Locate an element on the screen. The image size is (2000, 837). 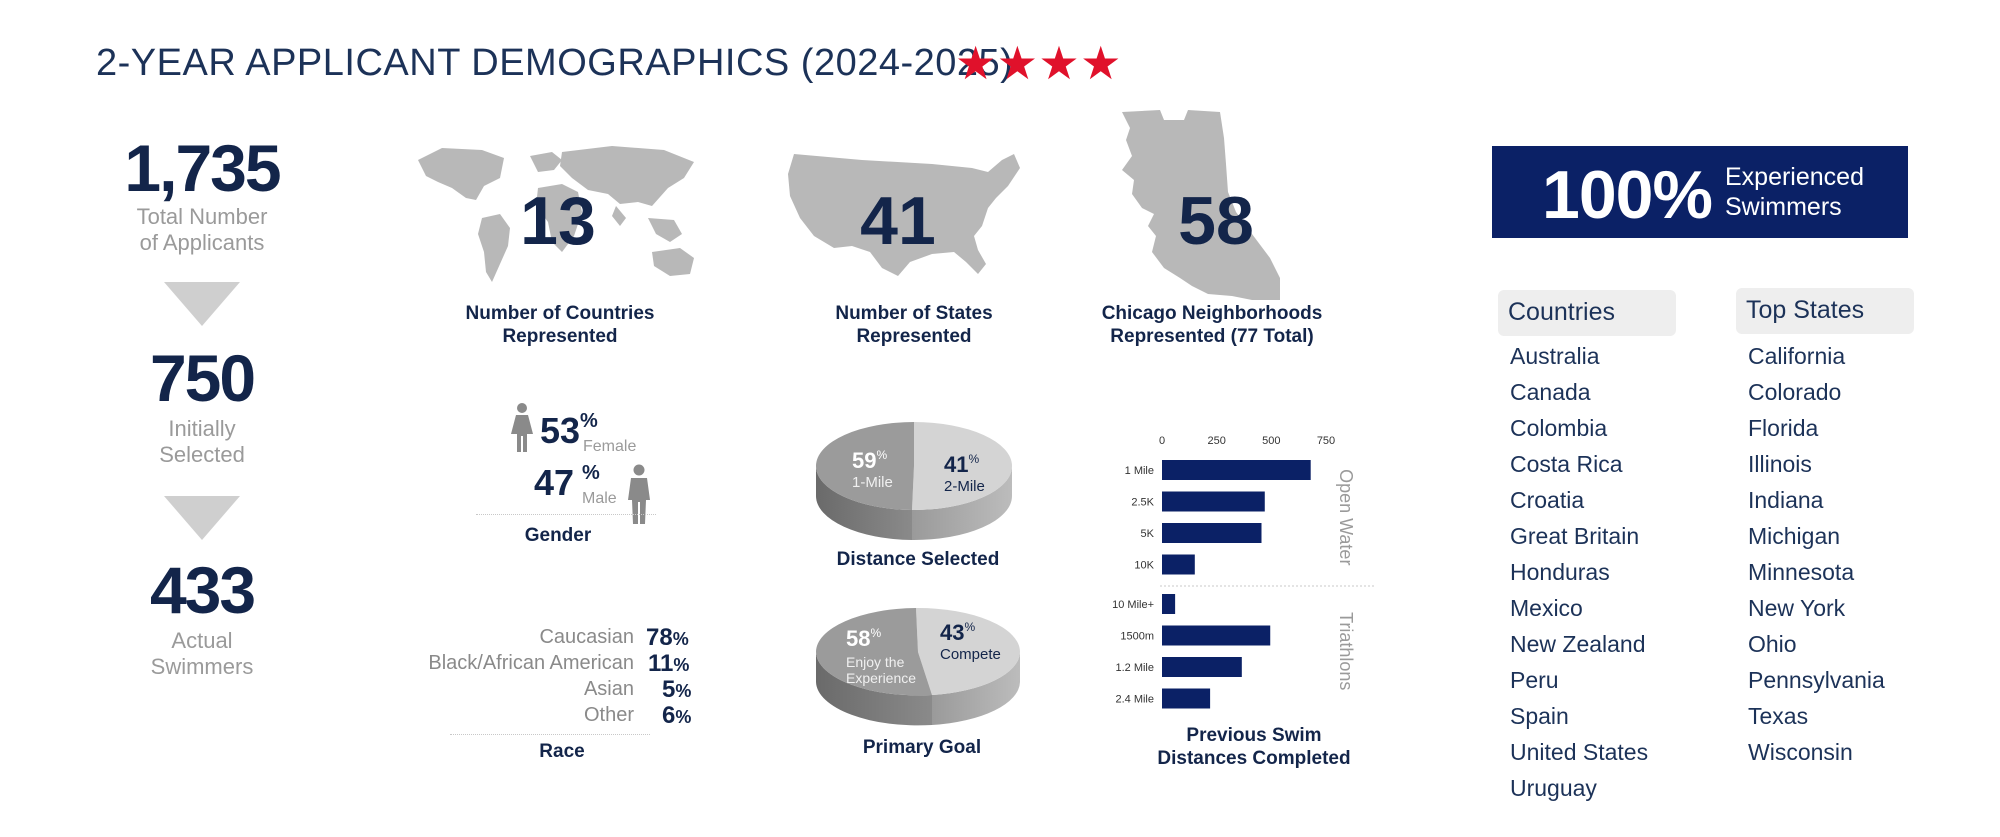
state-list-item: Ohio is located at coordinates (1772, 644).